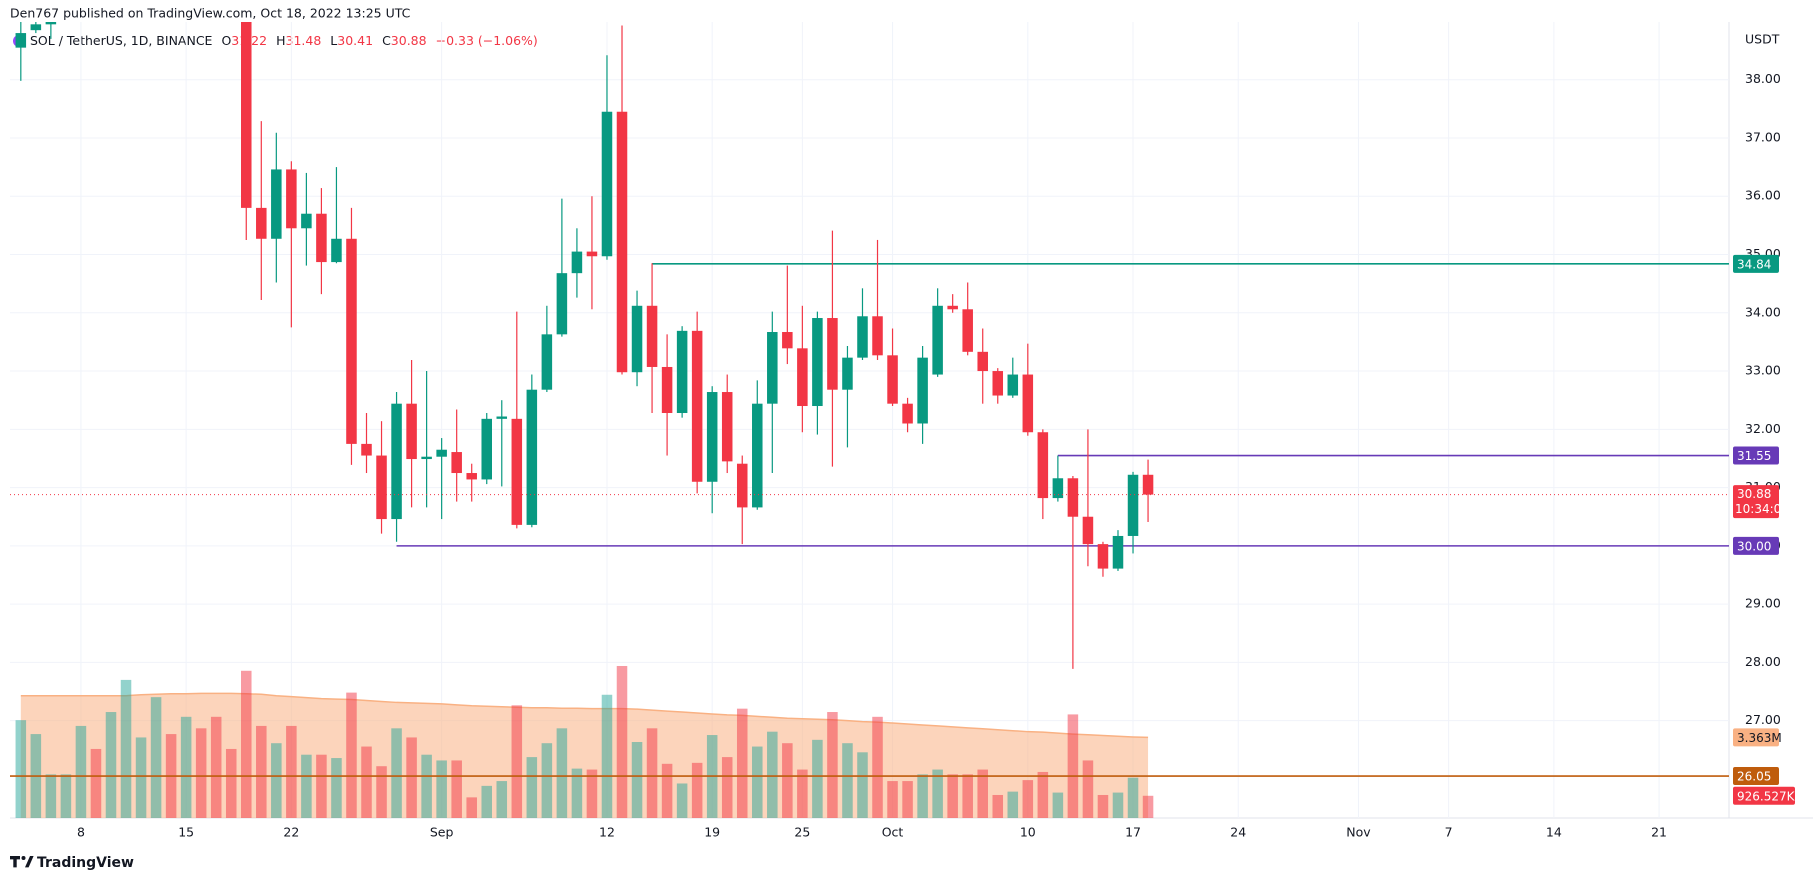  Describe the element at coordinates (1763, 78) in the screenshot. I see `y-tick-label: 38.00` at that location.